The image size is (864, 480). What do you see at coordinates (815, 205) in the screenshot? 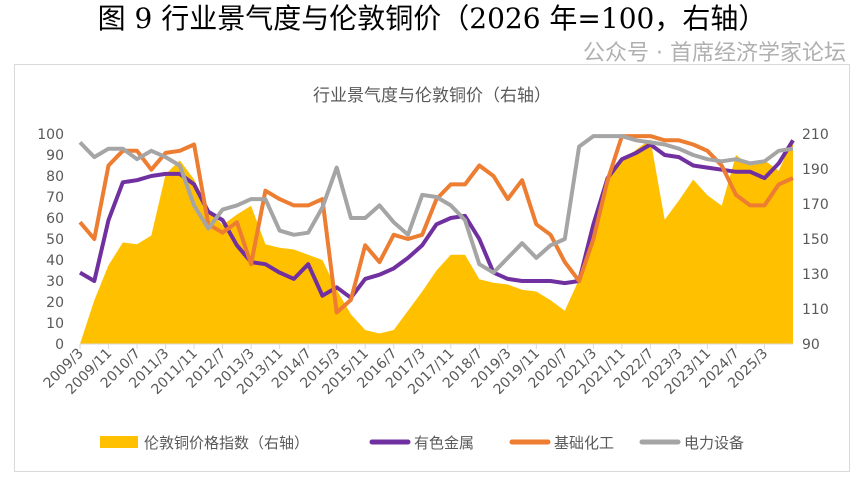
I see `y-right-tick: 170` at bounding box center [815, 205].